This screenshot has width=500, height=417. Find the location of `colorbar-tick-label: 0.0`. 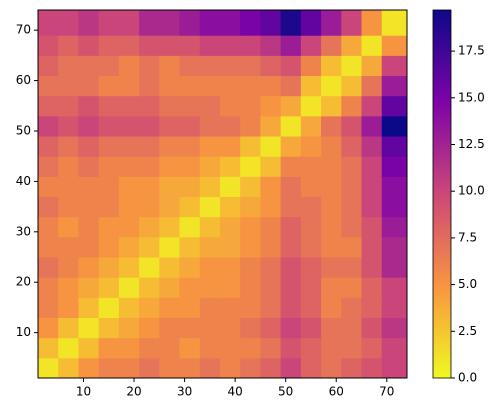

colorbar-tick-label: 0.0 is located at coordinates (467, 378).